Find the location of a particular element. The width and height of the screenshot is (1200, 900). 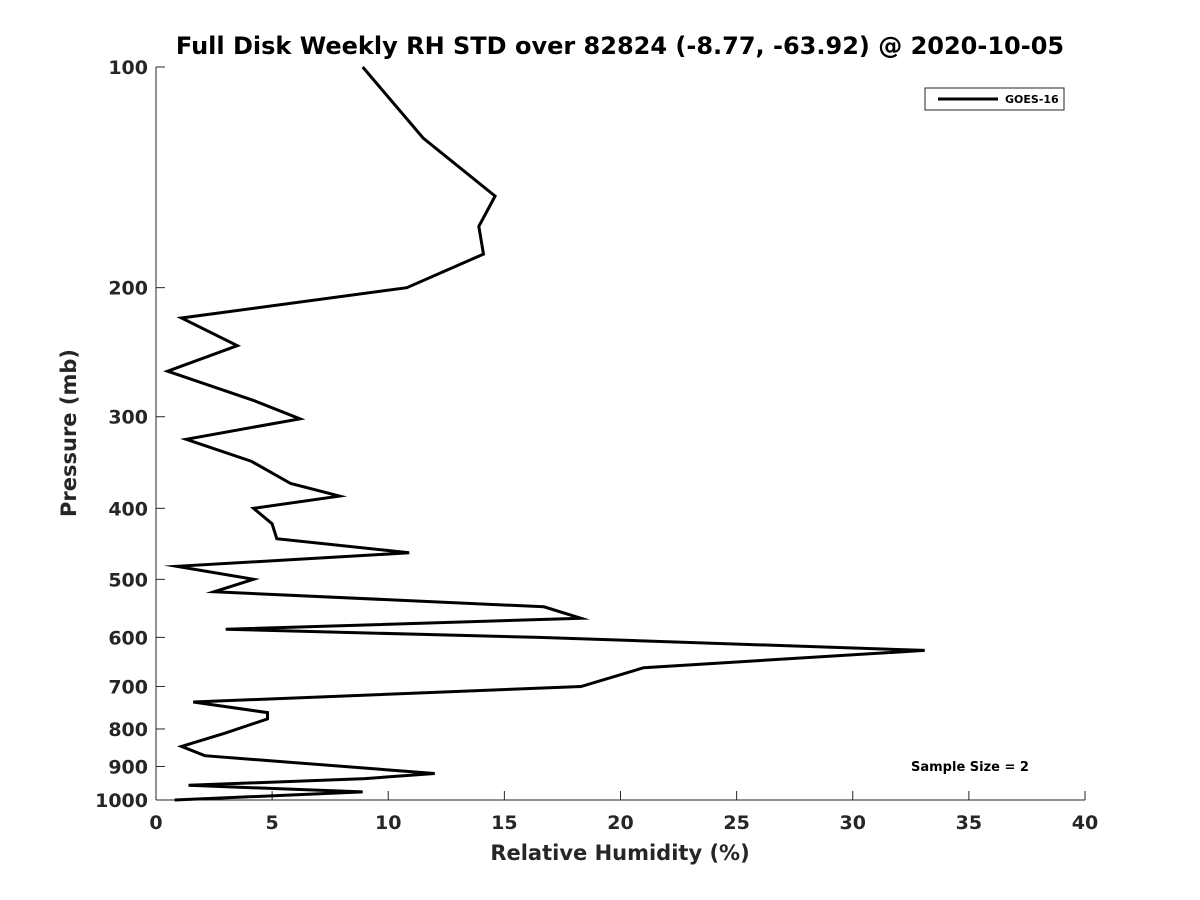

y-tick-label: 200 is located at coordinates (128, 289).